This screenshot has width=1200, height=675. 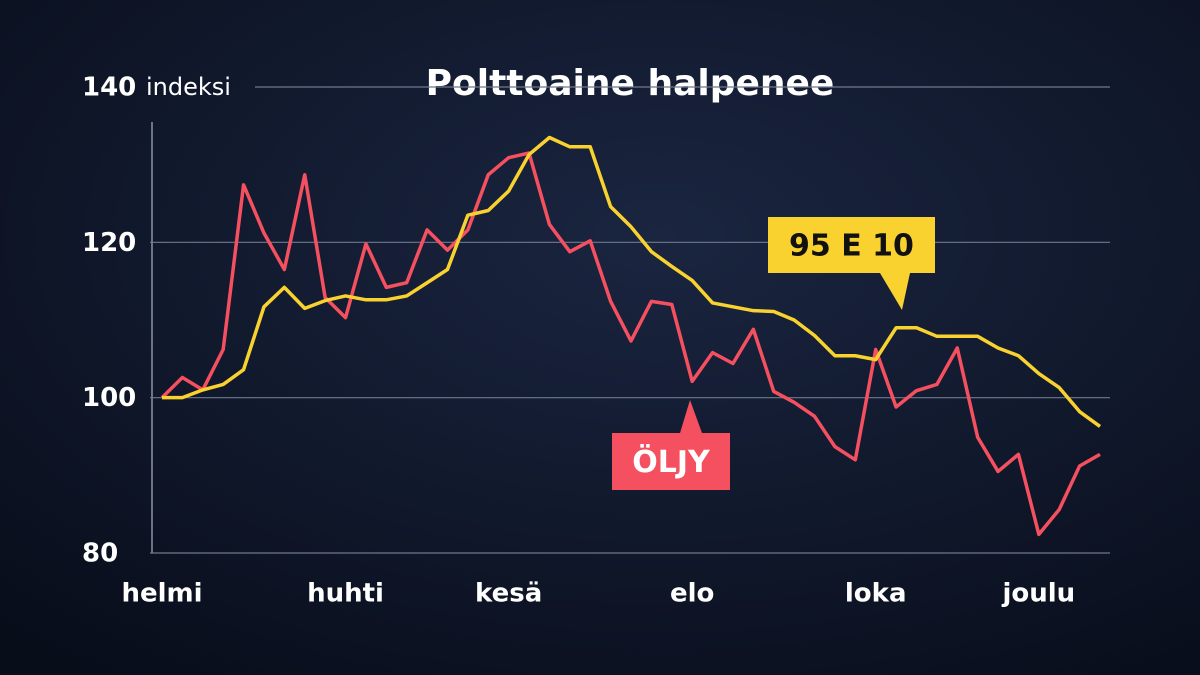 What do you see at coordinates (1038, 594) in the screenshot?
I see `x-tick-label: joulu` at bounding box center [1038, 594].